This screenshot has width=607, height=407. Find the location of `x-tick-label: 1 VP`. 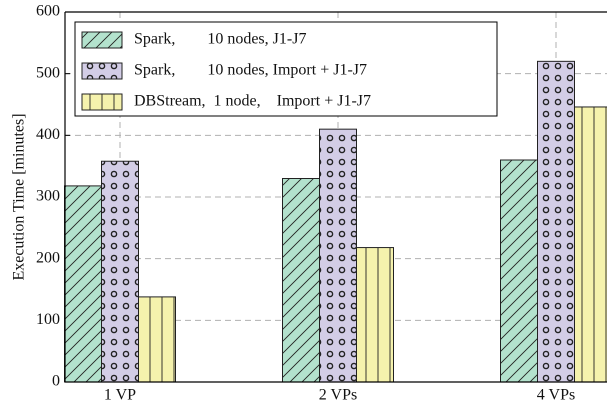

x-tick-label: 1 VP is located at coordinates (120, 395).